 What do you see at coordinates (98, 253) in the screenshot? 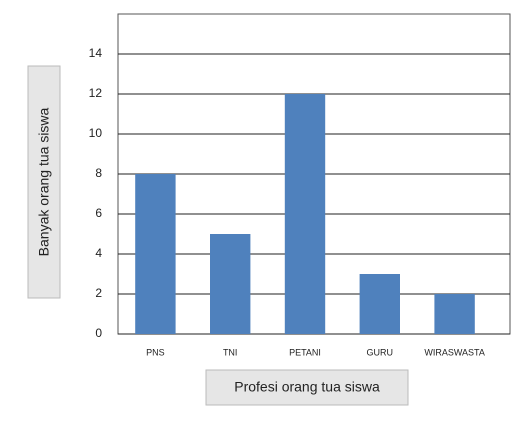
I see `y-tick-label: 4` at bounding box center [98, 253].